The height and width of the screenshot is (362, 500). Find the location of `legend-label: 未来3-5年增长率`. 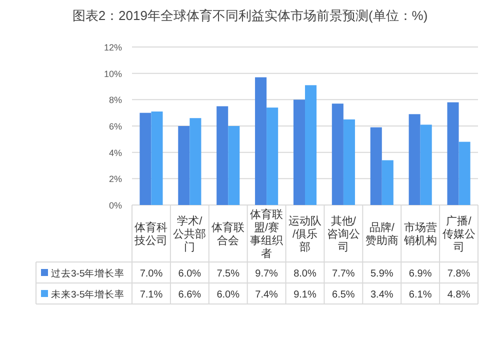

legend-label: 未来3-5年增长率 is located at coordinates (88, 294).